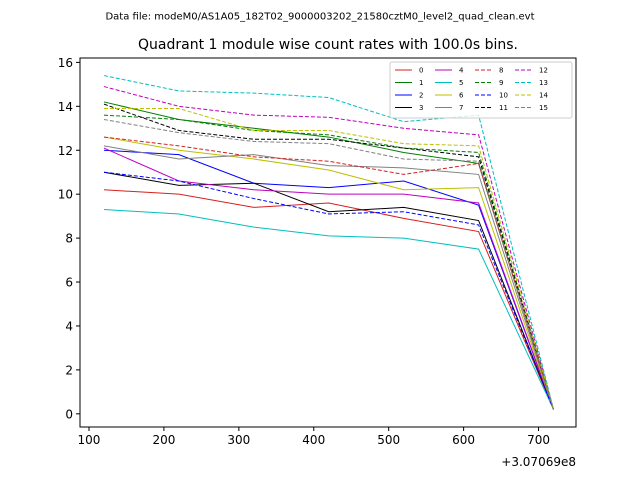 Image resolution: width=640 pixels, height=480 pixels. Describe the element at coordinates (69, 326) in the screenshot. I see `y-tick-label: 4` at that location.